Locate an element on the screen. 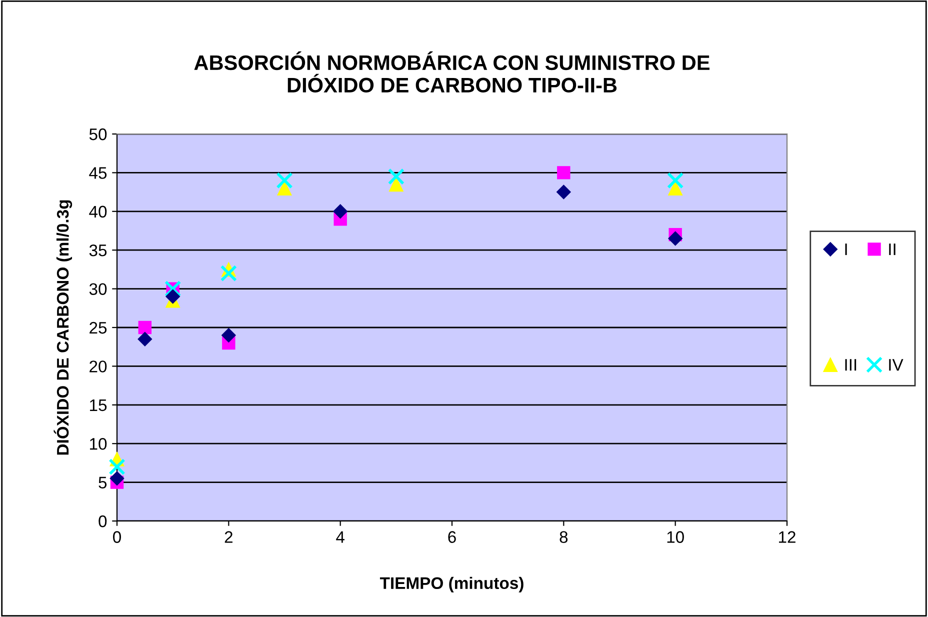  legend-label: IV is located at coordinates (896, 365).